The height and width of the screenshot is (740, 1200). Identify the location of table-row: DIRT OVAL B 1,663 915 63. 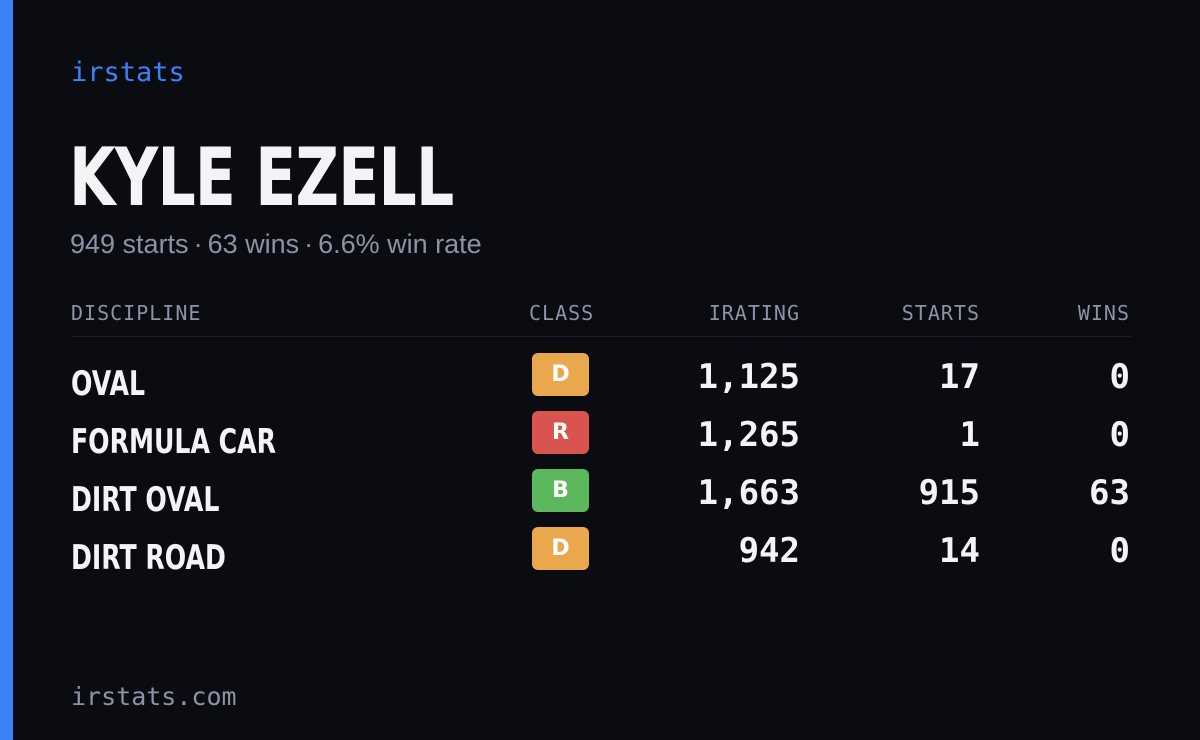
(601, 498).